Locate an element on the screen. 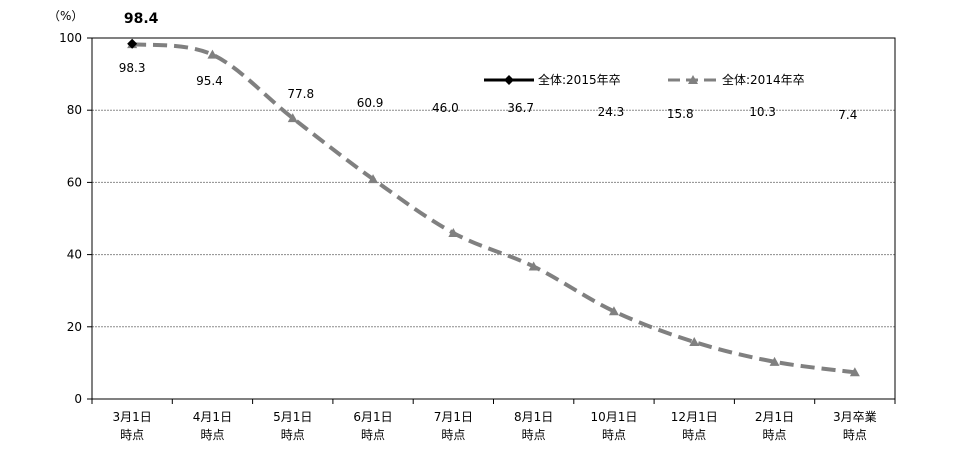 The image size is (964, 458). data-label-2014: 10.3 is located at coordinates (762, 112).